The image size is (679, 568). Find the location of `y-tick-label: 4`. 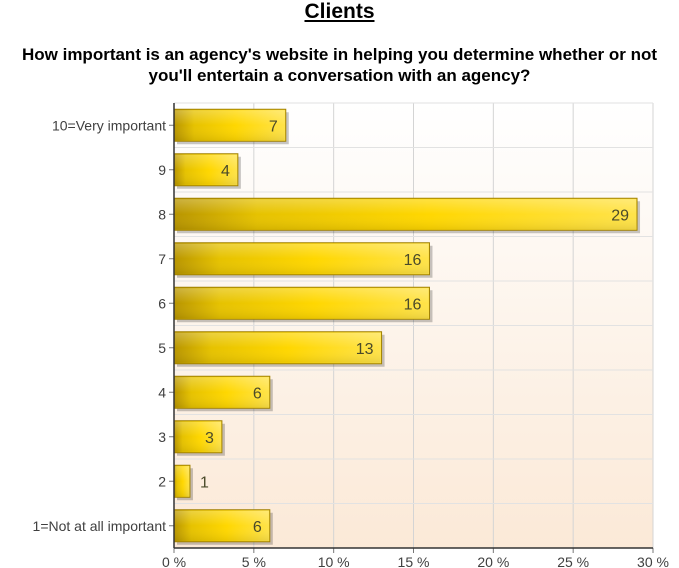

y-tick-label: 4 is located at coordinates (162, 392).